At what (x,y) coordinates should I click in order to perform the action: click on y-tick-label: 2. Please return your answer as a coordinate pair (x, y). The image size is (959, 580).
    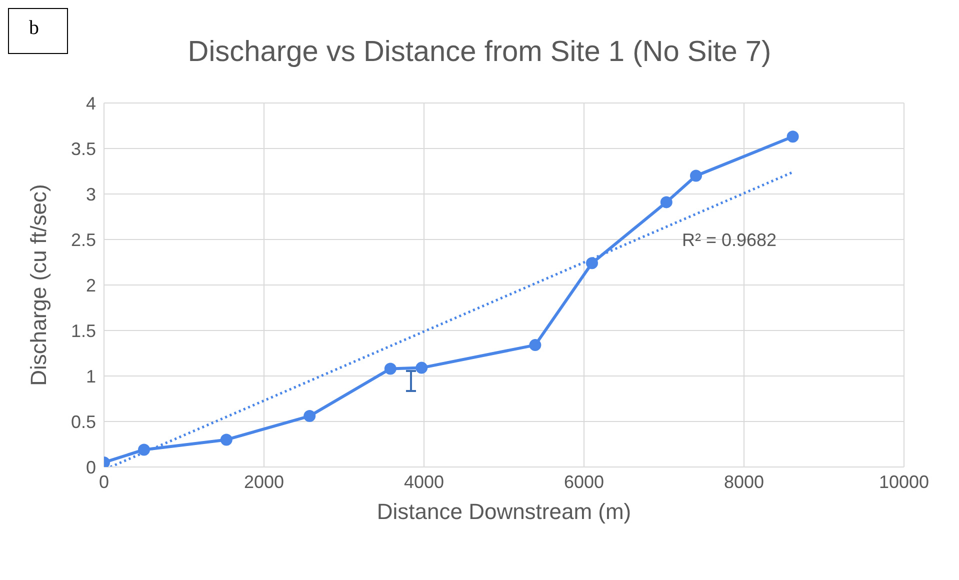
    Looking at the image, I should click on (91, 285).